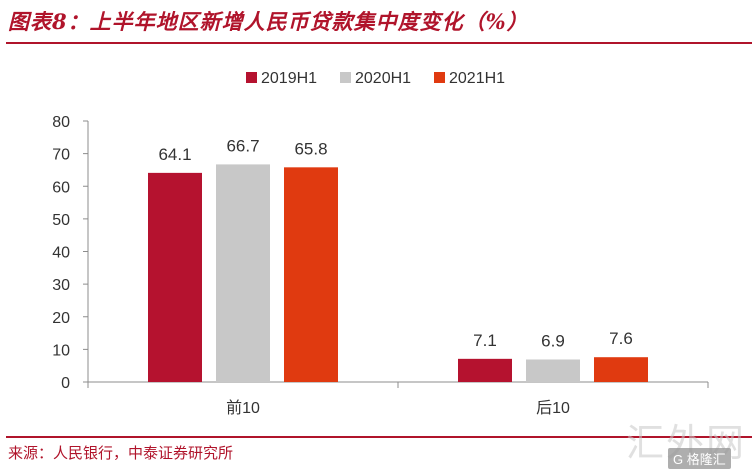 Image resolution: width=756 pixels, height=470 pixels. What do you see at coordinates (553, 340) in the screenshot?
I see `data-label-2020H1-1: 6.9` at bounding box center [553, 340].